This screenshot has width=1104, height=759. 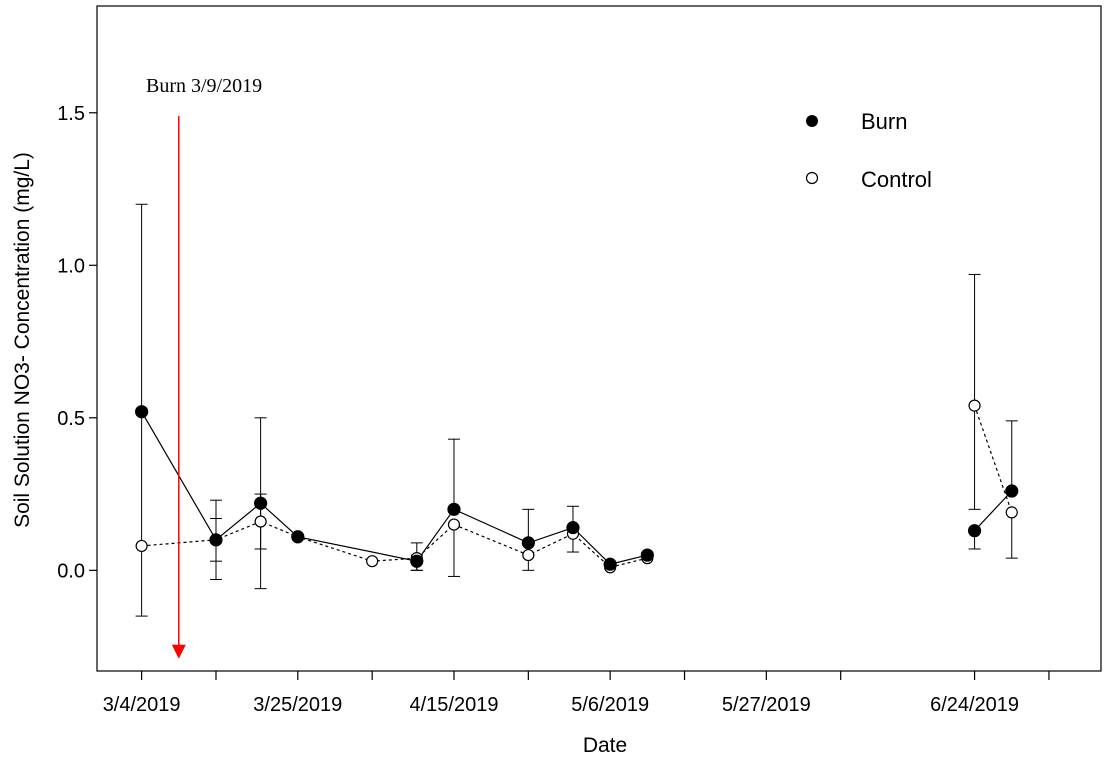 What do you see at coordinates (766, 705) in the screenshot?
I see `x-tick-label: 5/27/2019` at bounding box center [766, 705].